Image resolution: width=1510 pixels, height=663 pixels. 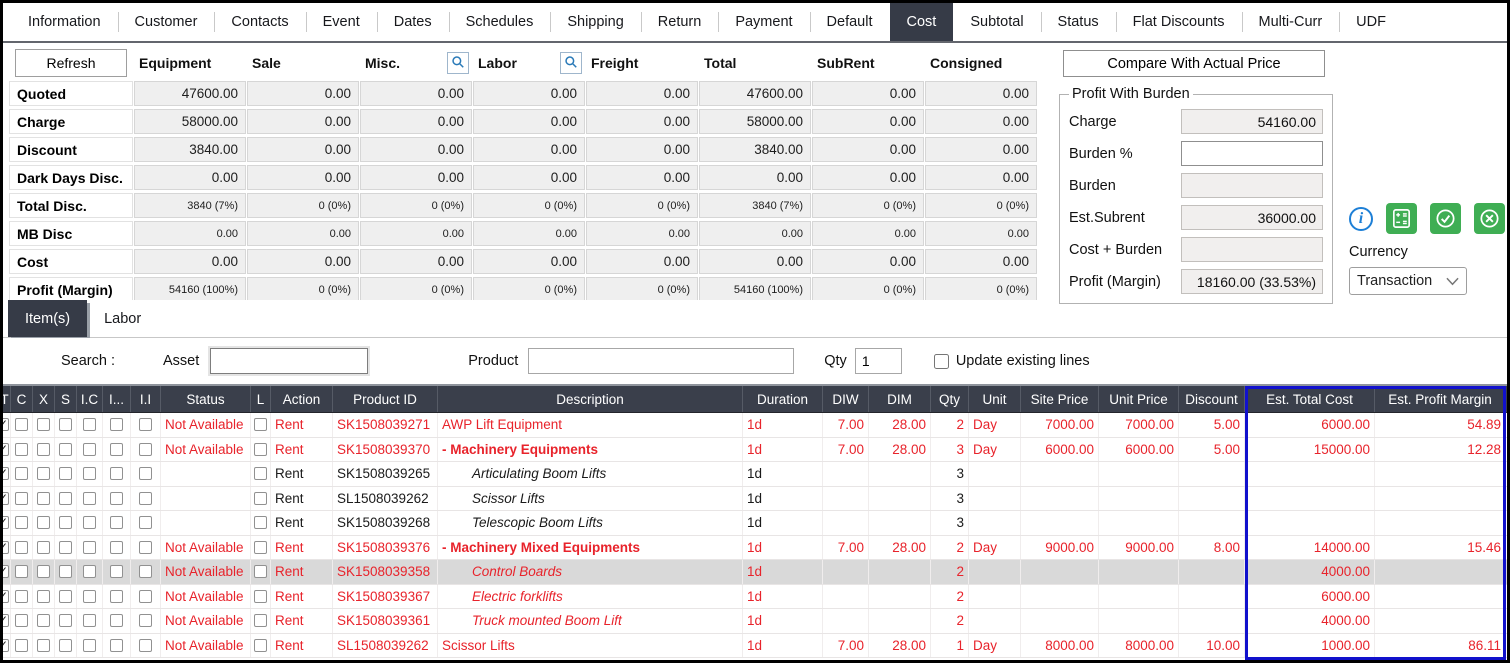 I want to click on tab-dates: Dates, so click(x=412, y=22).